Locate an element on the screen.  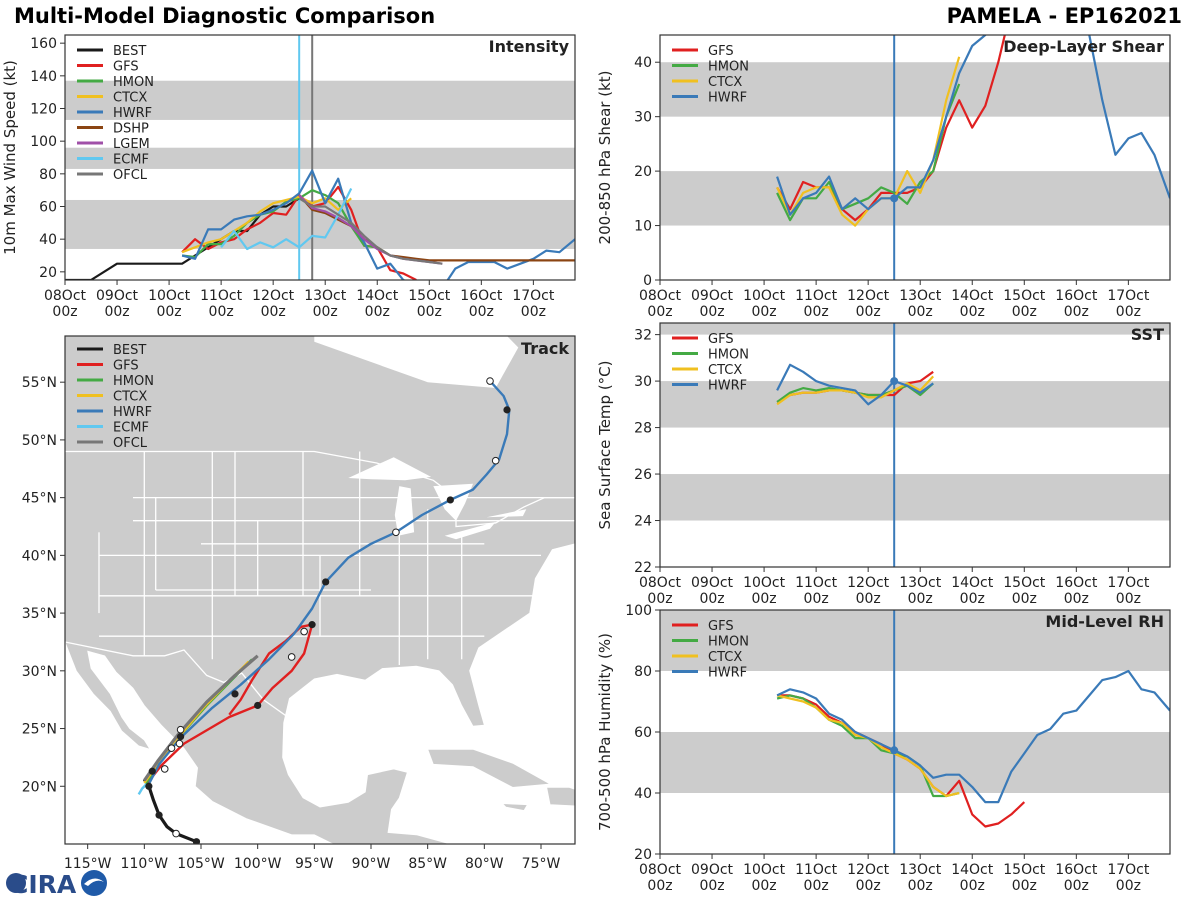
intensity-ytick-label: 80 is located at coordinates (48, 175).